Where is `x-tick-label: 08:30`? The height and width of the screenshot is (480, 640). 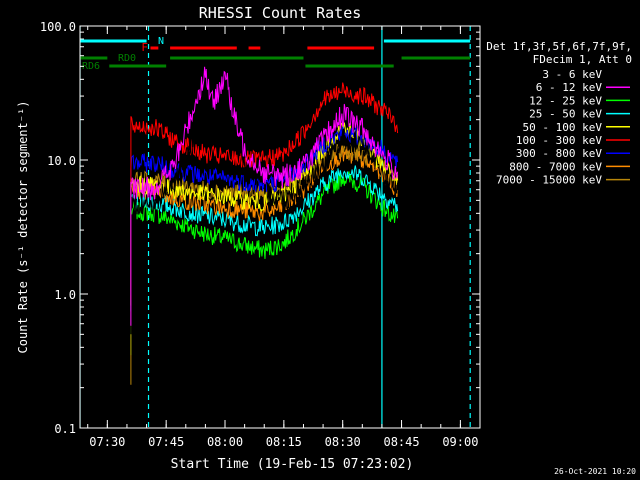 x-tick-label: 08:30 is located at coordinates (343, 442).